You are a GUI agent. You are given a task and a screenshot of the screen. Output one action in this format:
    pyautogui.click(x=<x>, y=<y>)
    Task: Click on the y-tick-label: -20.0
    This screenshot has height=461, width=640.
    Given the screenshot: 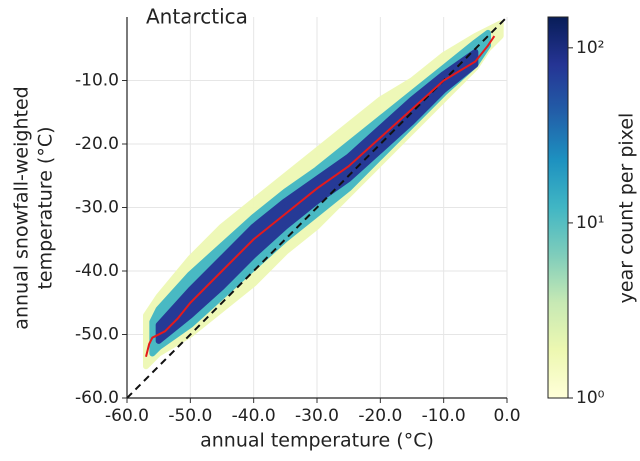 What is the action you would take?
    pyautogui.click(x=97, y=144)
    